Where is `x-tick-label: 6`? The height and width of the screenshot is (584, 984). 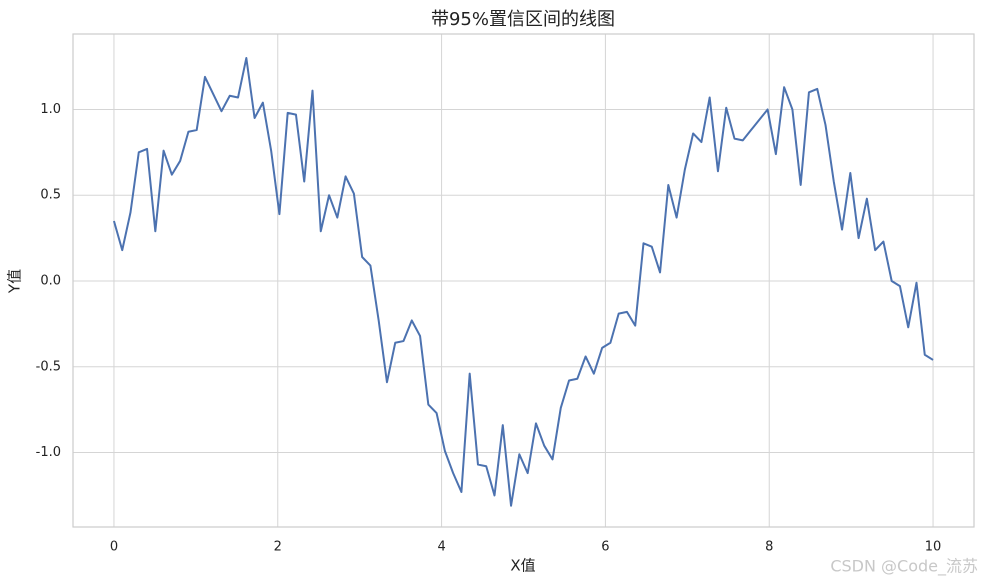
x-tick-label: 6 is located at coordinates (605, 547).